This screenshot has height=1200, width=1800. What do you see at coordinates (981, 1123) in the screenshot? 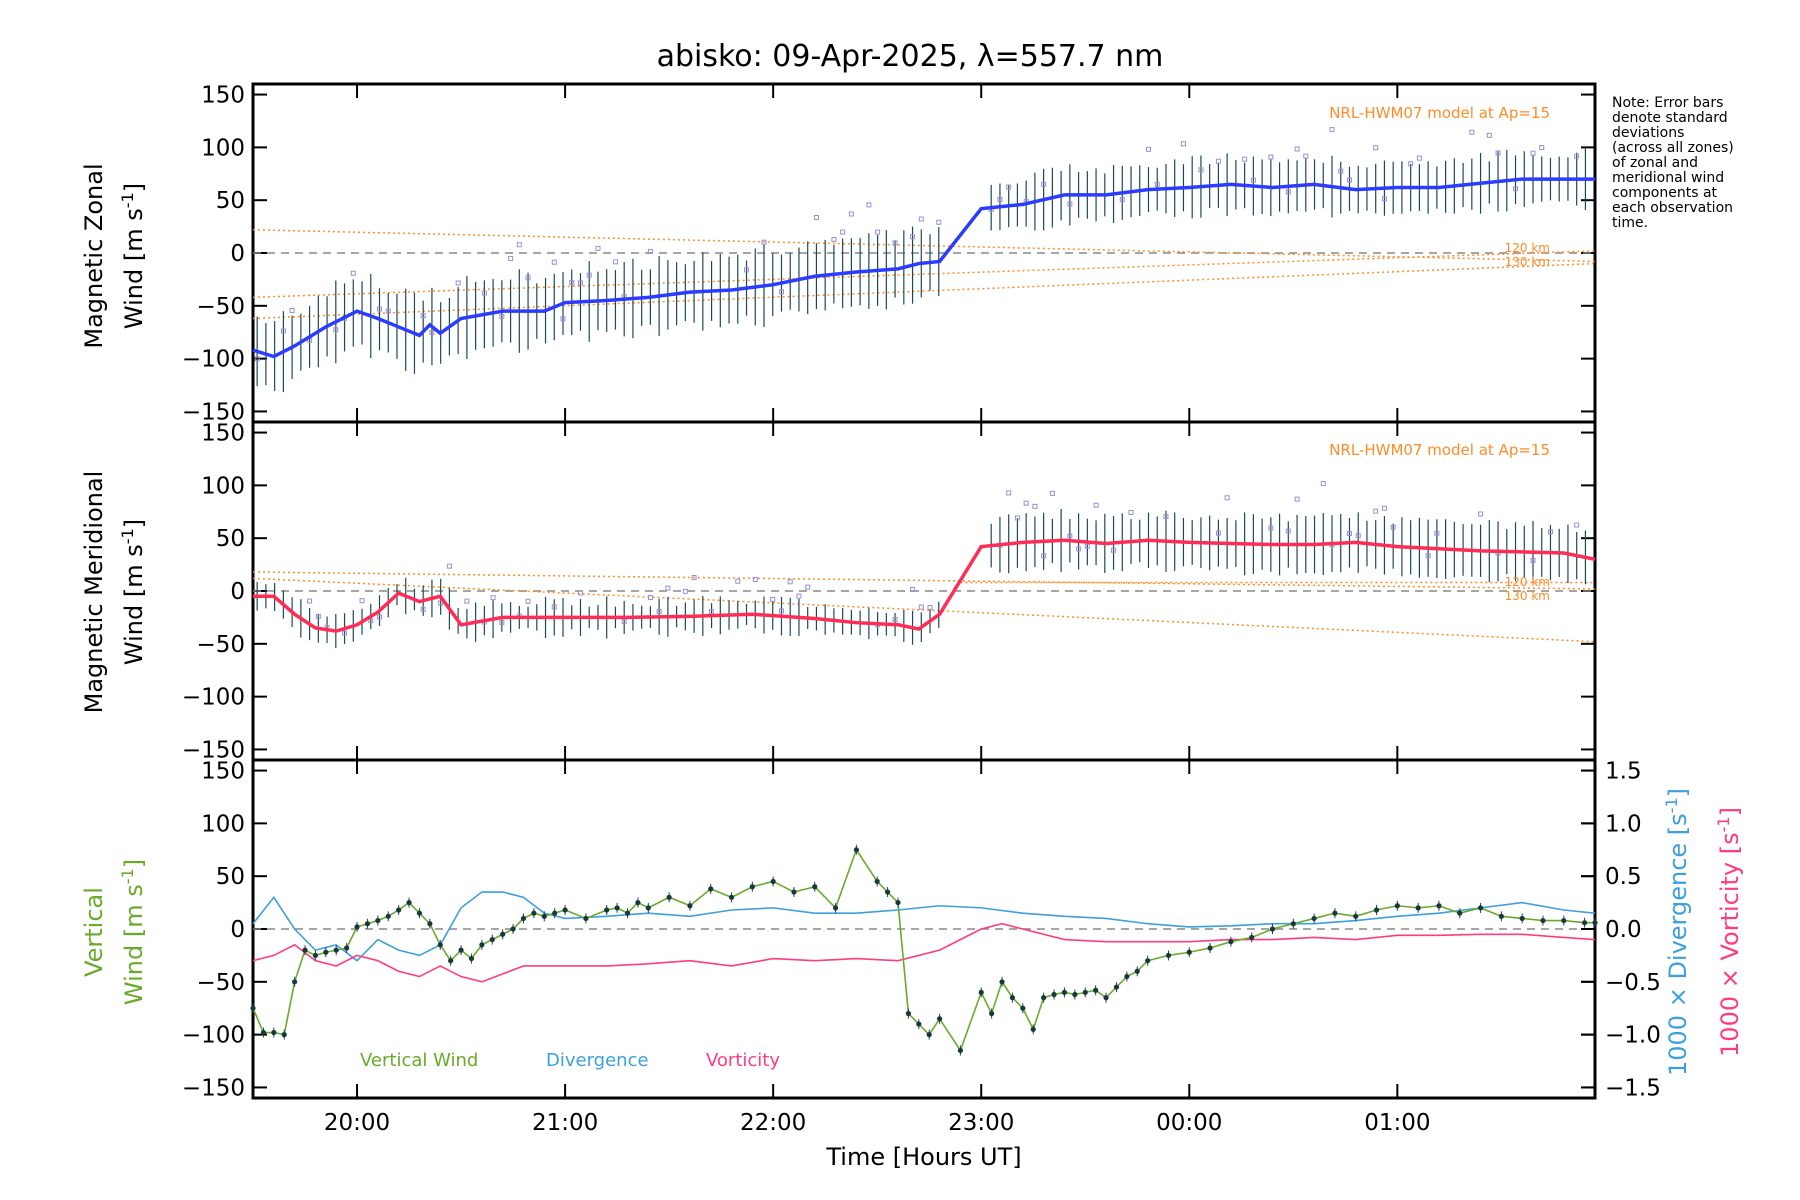
I see `x-tick-label: 23:00` at bounding box center [981, 1123].